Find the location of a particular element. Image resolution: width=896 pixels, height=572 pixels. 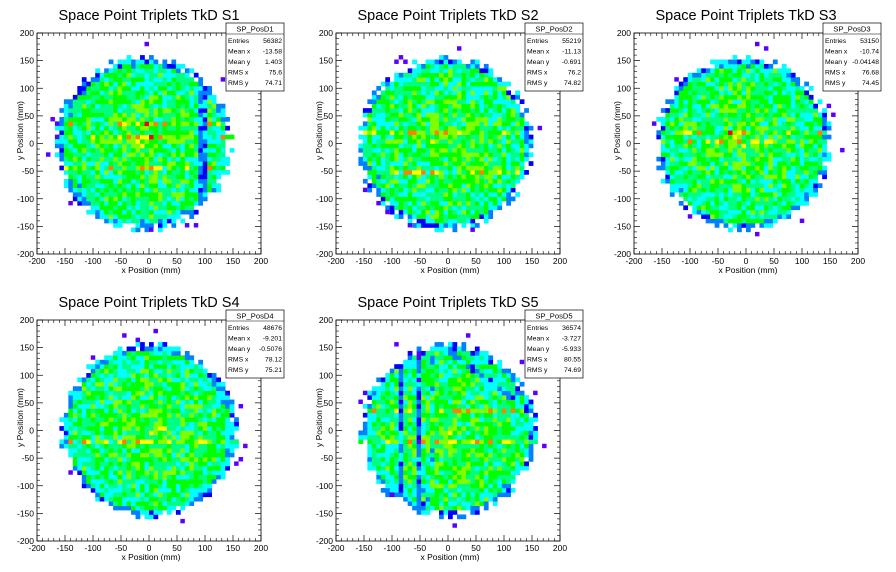

x-tick-label: 50 is located at coordinates (476, 261).